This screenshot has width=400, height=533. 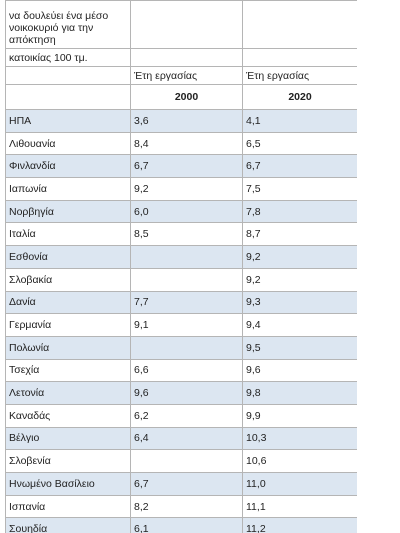 What do you see at coordinates (68, 121) in the screenshot?
I see `country: ΗΠΑ` at bounding box center [68, 121].